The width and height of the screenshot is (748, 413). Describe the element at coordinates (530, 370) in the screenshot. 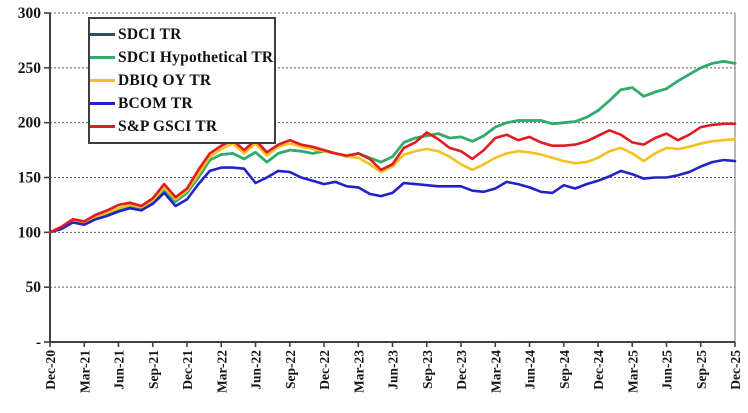

I see `x-axis-label: Jun-24` at that location.